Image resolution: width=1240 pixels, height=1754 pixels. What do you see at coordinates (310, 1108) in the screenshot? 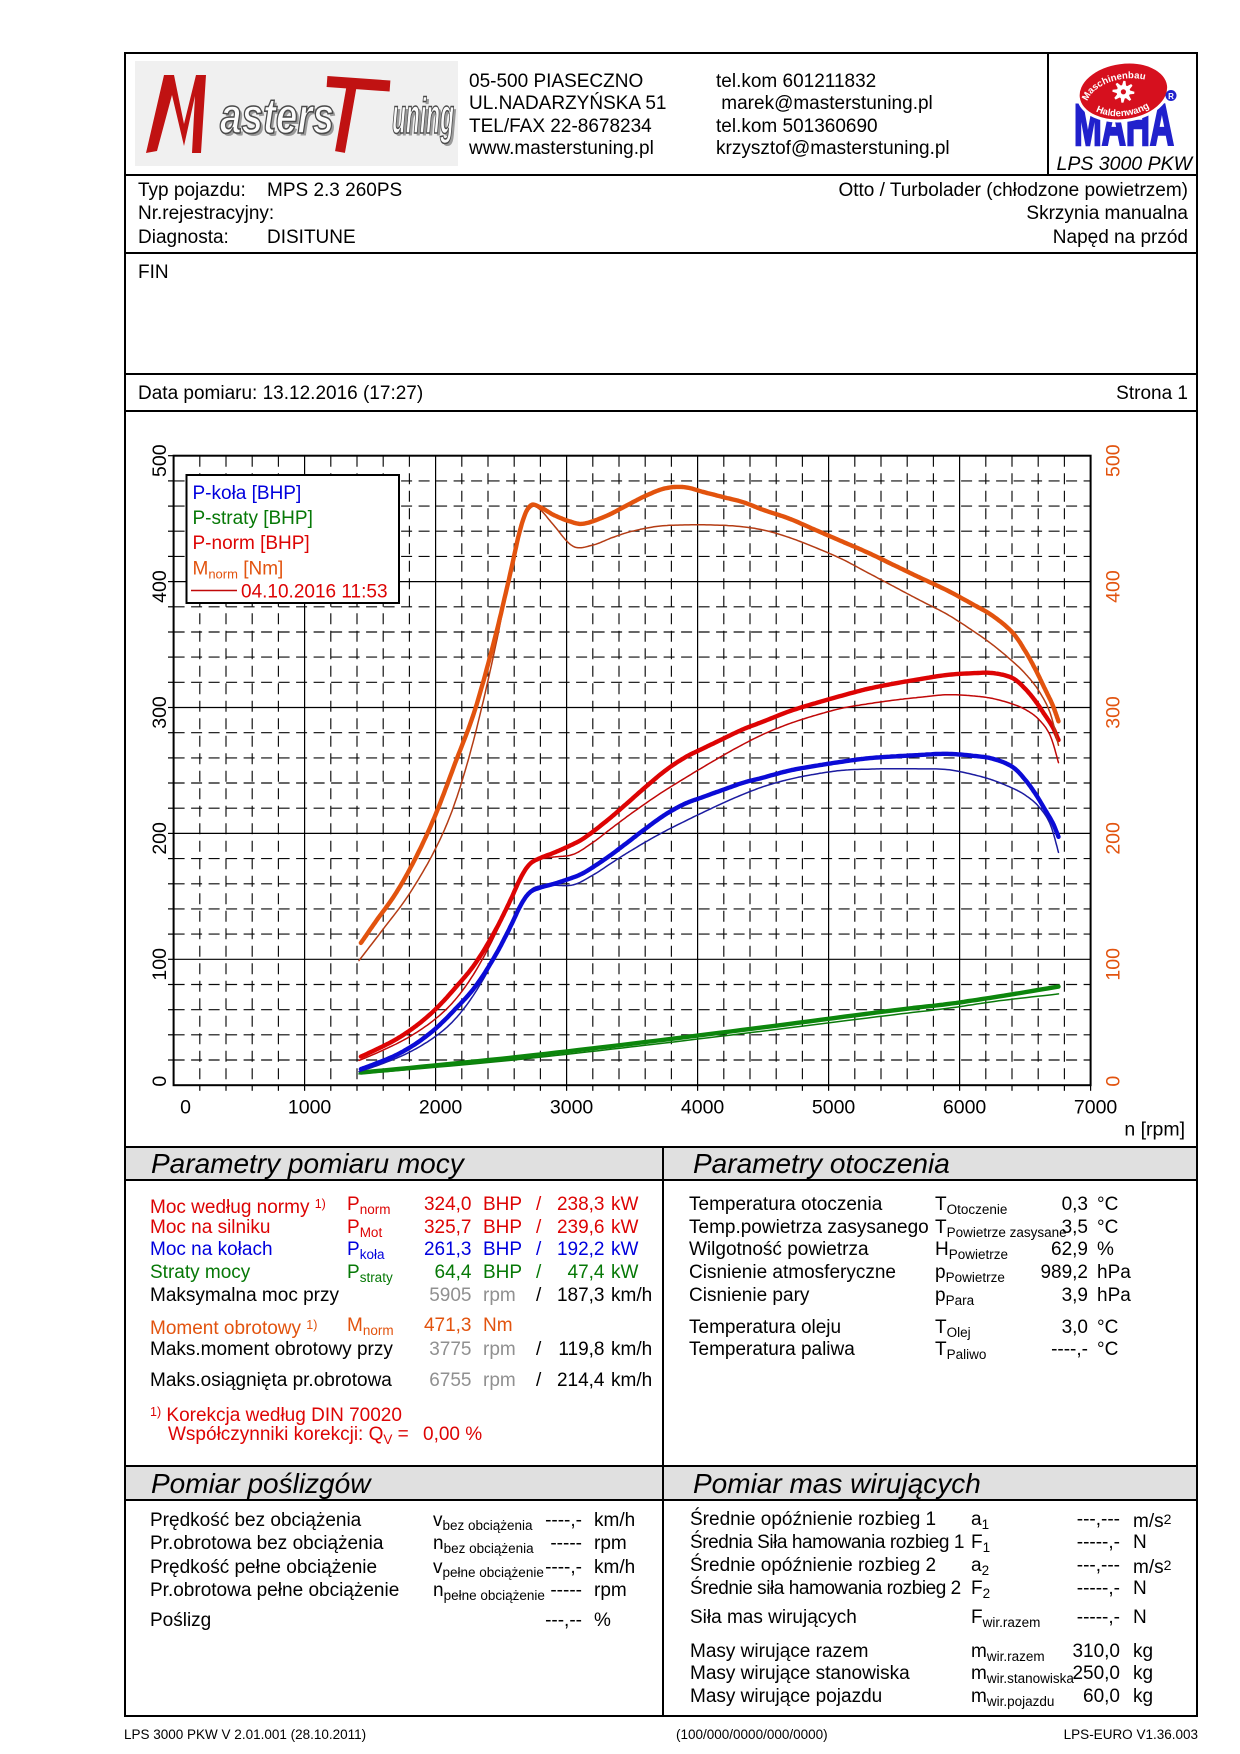
I see `svg-text: 1000` at bounding box center [310, 1108].